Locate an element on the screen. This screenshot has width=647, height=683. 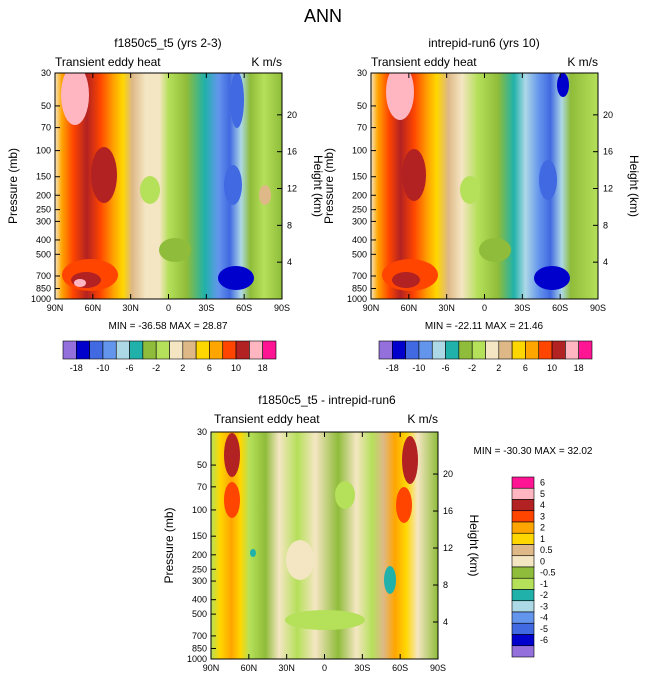
panel-2-patch-b is located at coordinates (495, 250).